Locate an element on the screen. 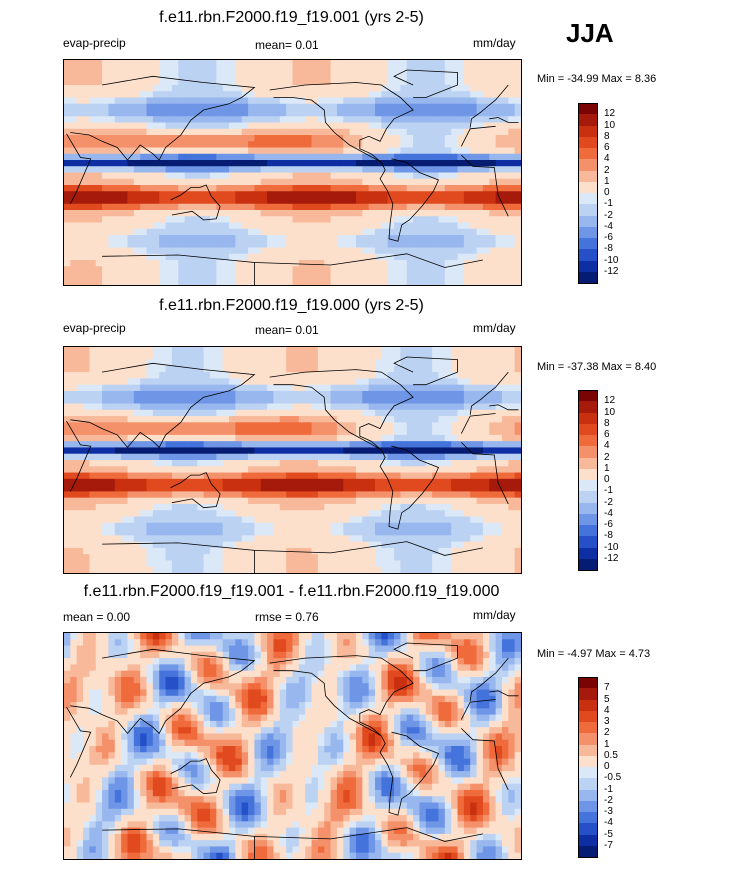 This screenshot has width=733, height=872. panel-1-title: f.e11.rbn.F2000.f19_f19.001 (yrs 2-5) is located at coordinates (291, 17).